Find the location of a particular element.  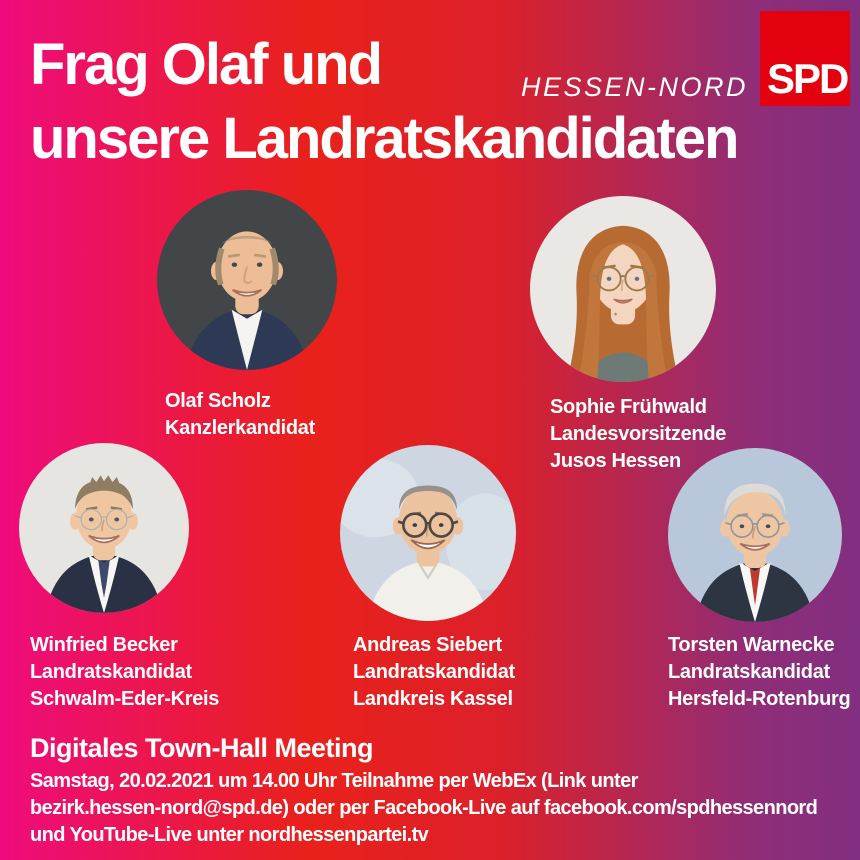

avatar-andreas-siebert is located at coordinates (428, 533).